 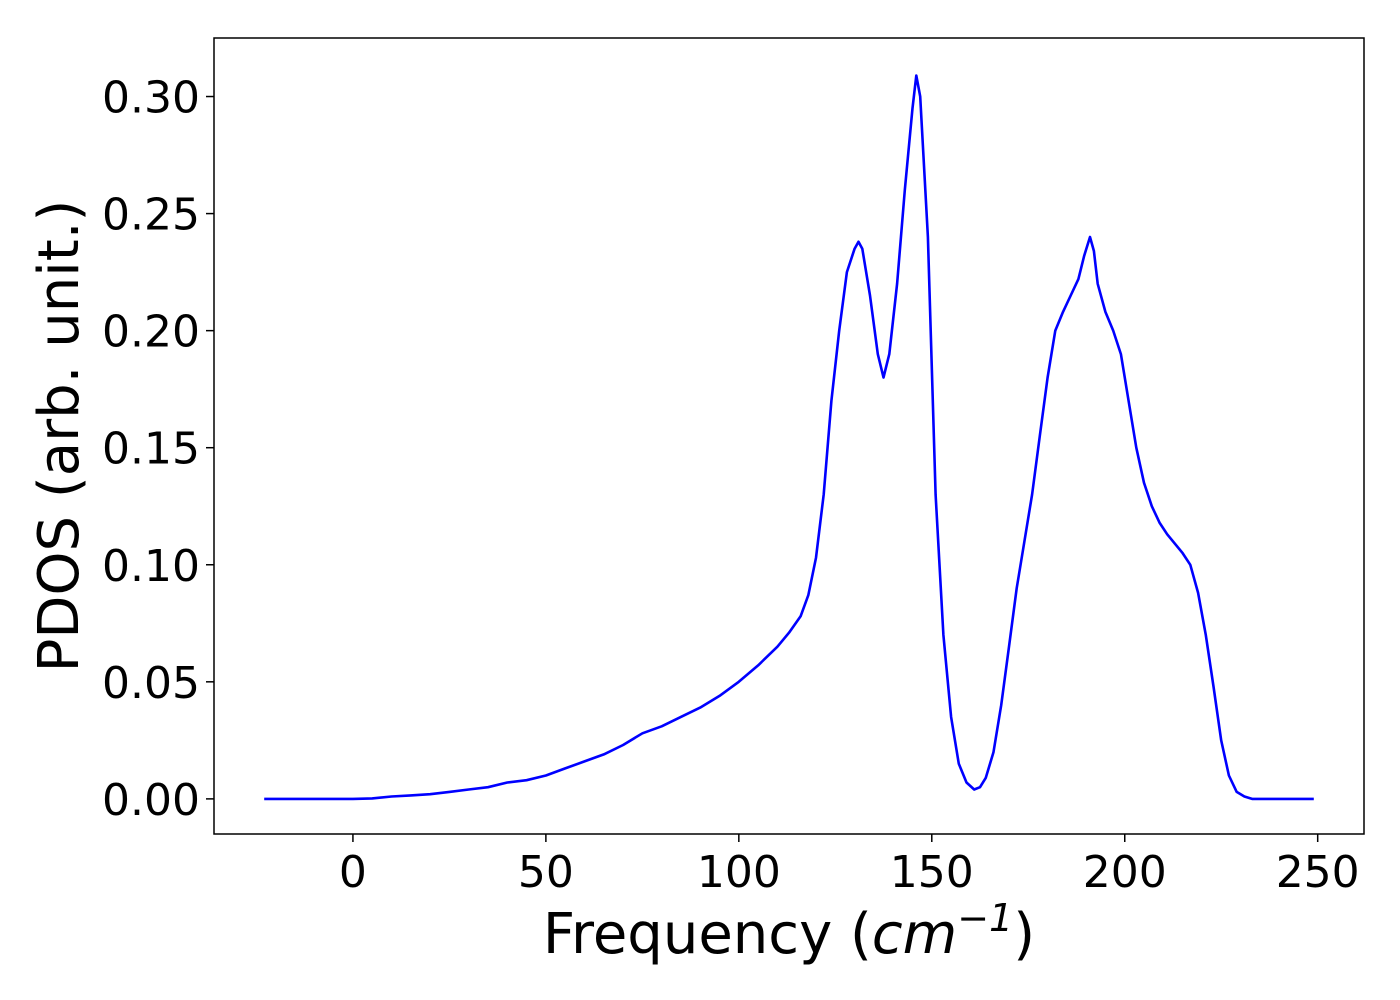 I want to click on y-tick-label: 0.15, so click(x=151, y=449).